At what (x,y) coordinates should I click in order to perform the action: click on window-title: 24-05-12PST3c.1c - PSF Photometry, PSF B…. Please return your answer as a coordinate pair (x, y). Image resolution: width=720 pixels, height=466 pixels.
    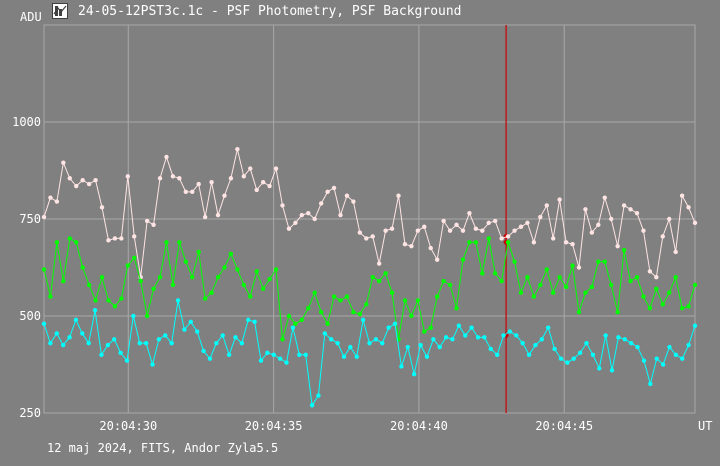
    Looking at the image, I should click on (270, 11).